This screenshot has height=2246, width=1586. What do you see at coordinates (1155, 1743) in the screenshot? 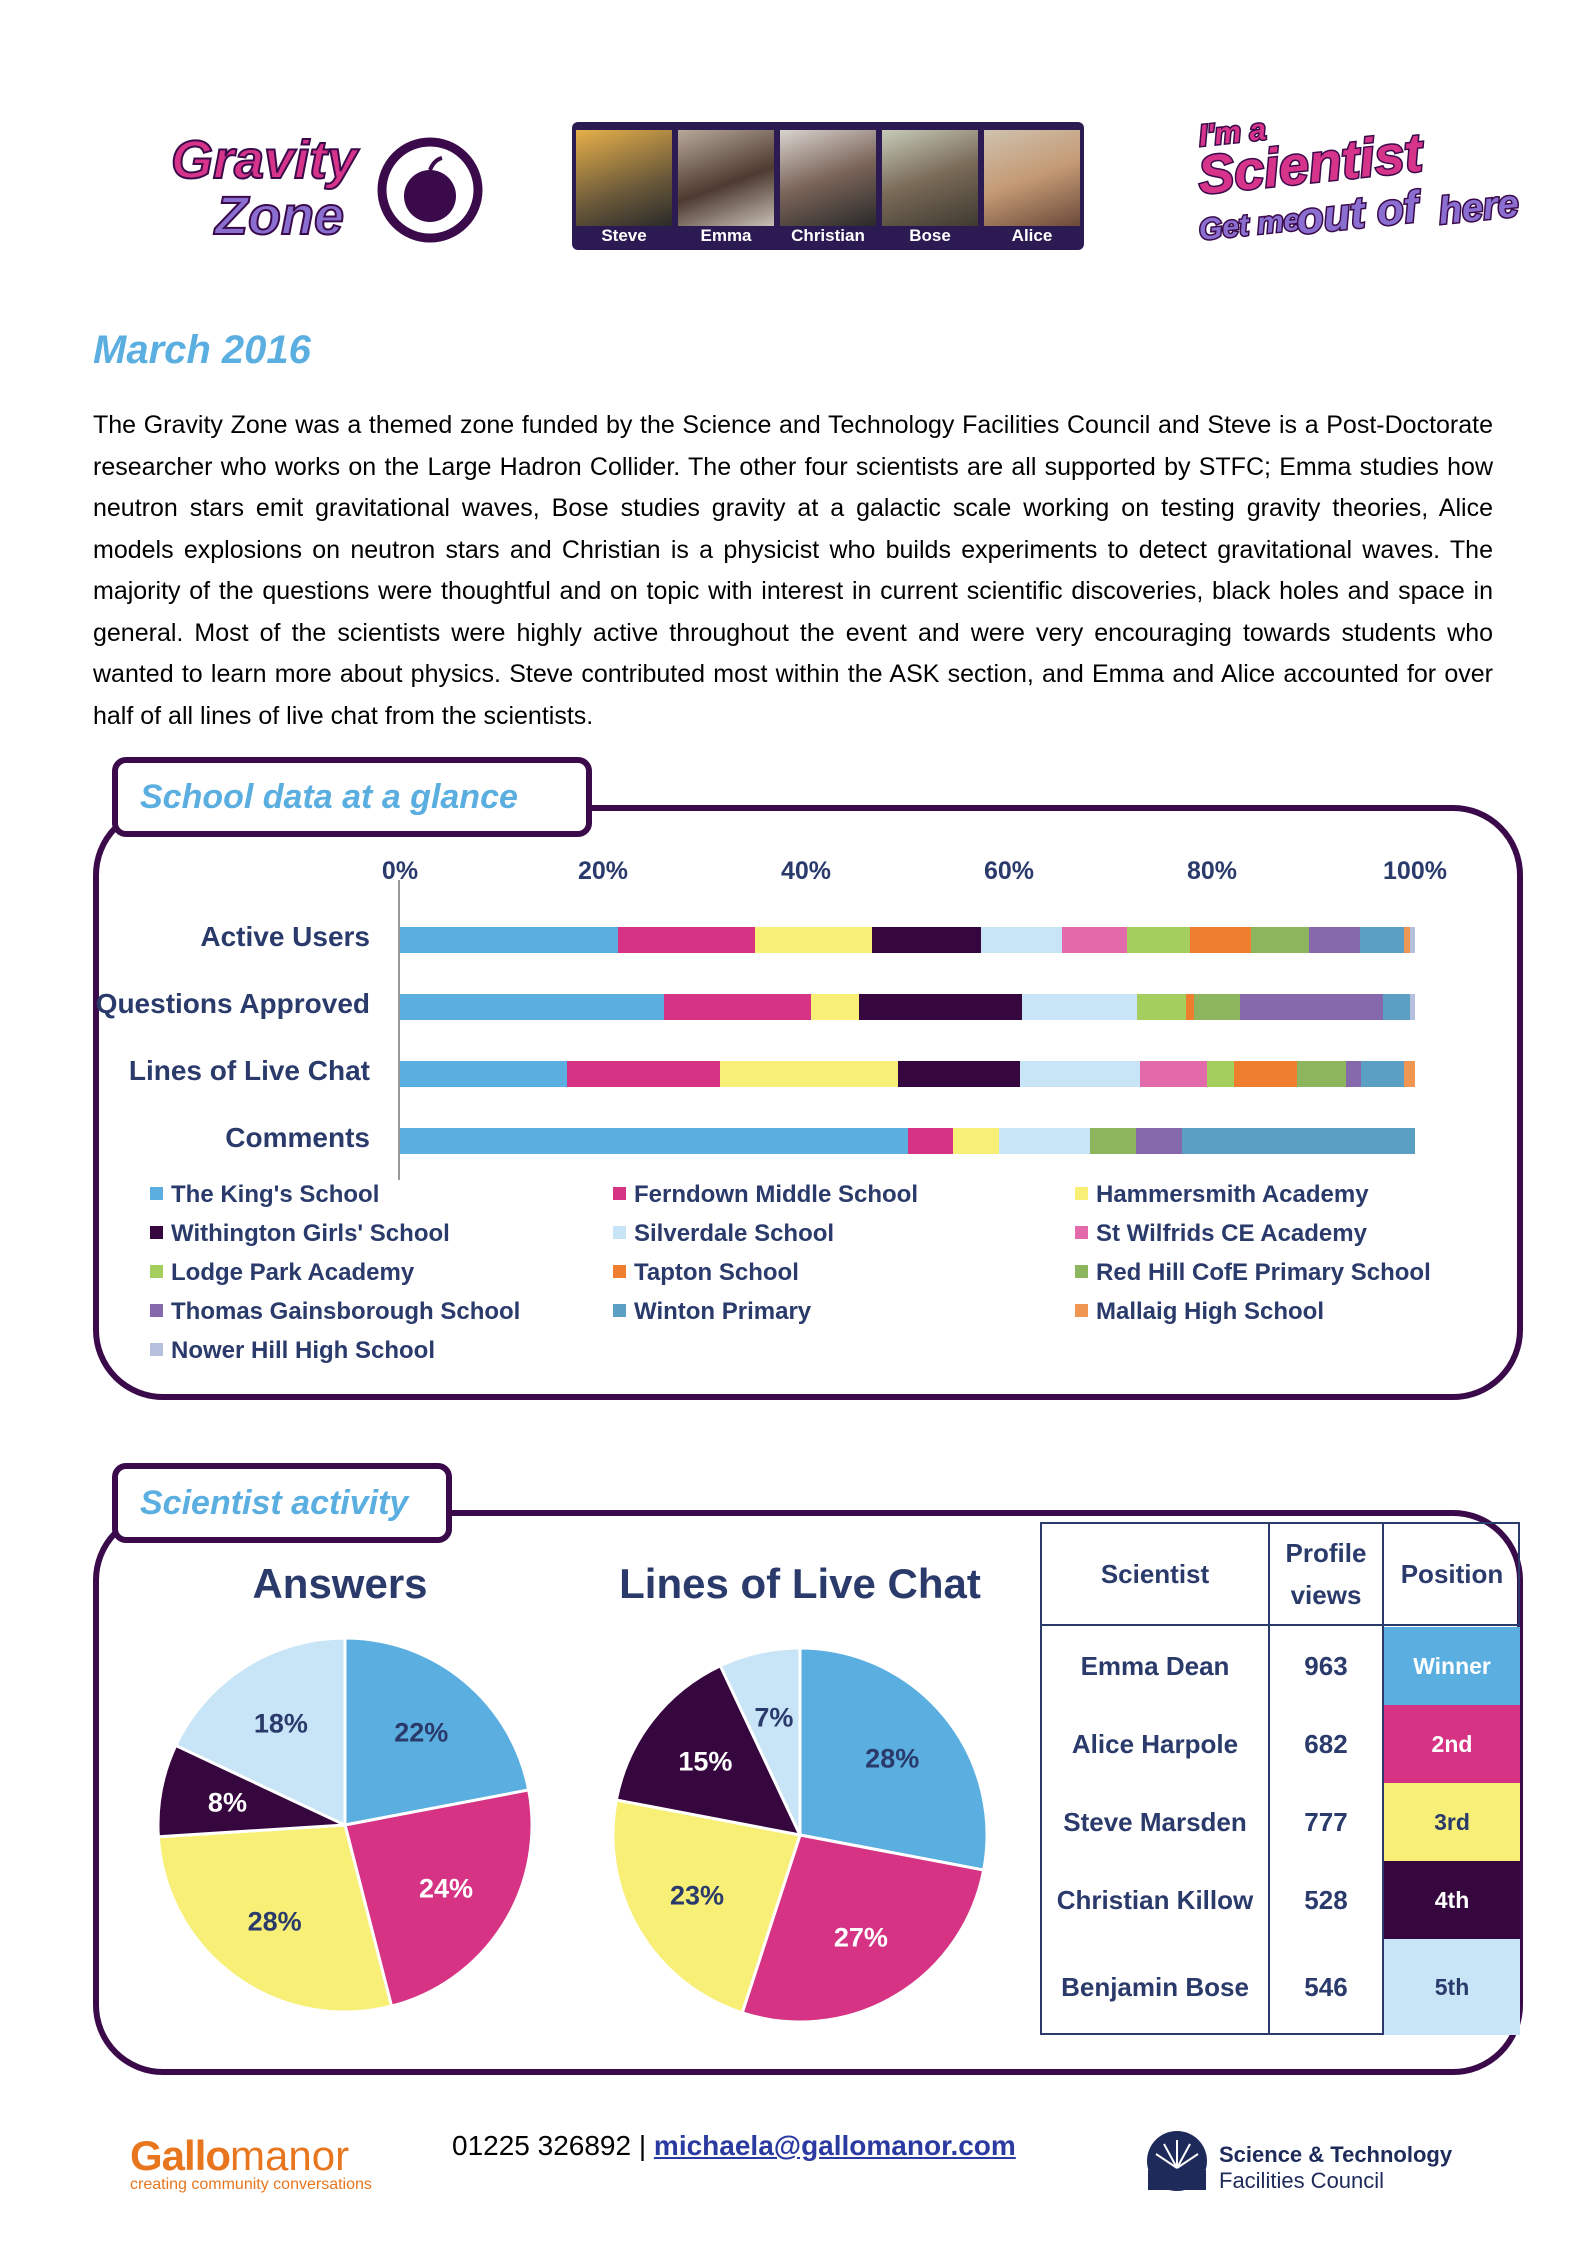
I see `table-cell-scientist: Alice Harpole` at bounding box center [1155, 1743].